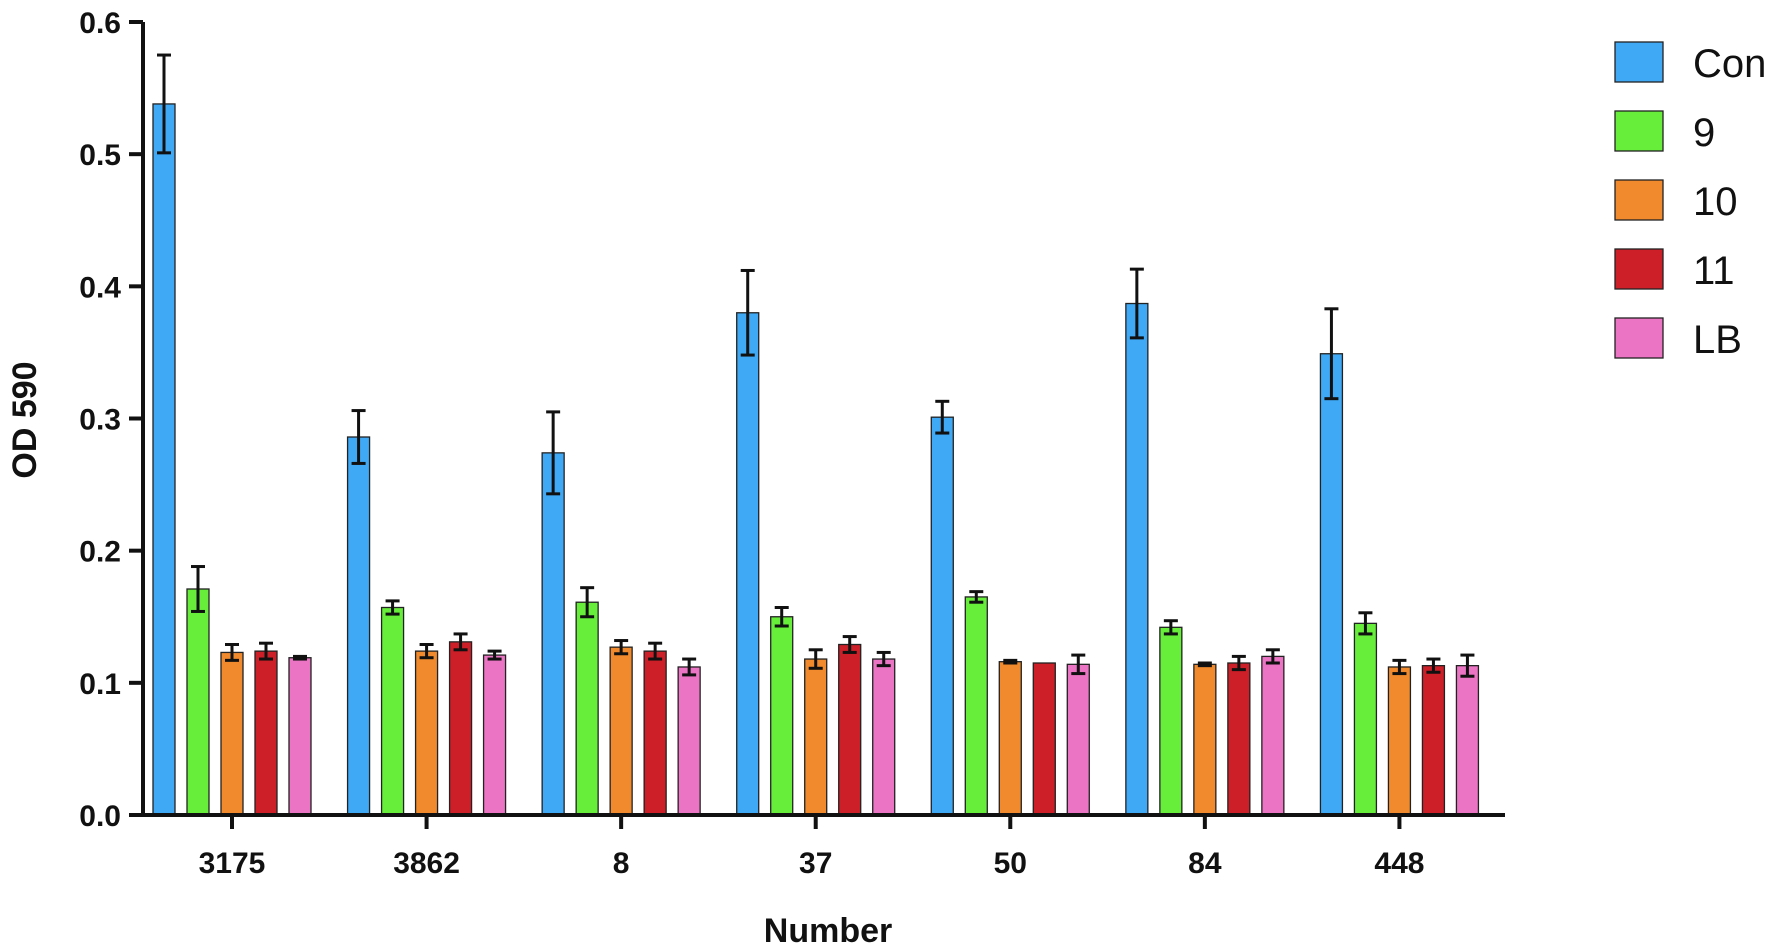 This screenshot has height=952, width=1784. Describe the element at coordinates (426, 863) in the screenshot. I see `x-tick-label-3862: 3862` at that location.